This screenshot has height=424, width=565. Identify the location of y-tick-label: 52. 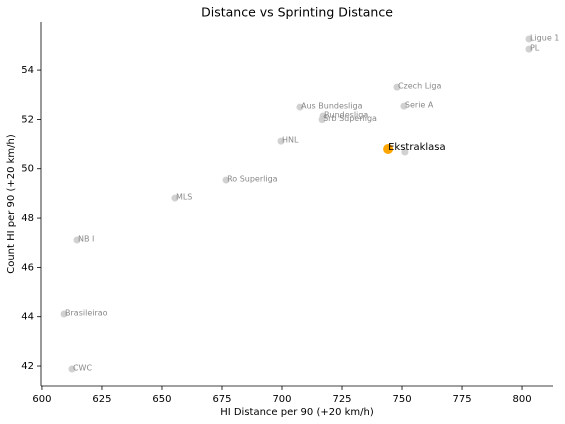
(27, 119).